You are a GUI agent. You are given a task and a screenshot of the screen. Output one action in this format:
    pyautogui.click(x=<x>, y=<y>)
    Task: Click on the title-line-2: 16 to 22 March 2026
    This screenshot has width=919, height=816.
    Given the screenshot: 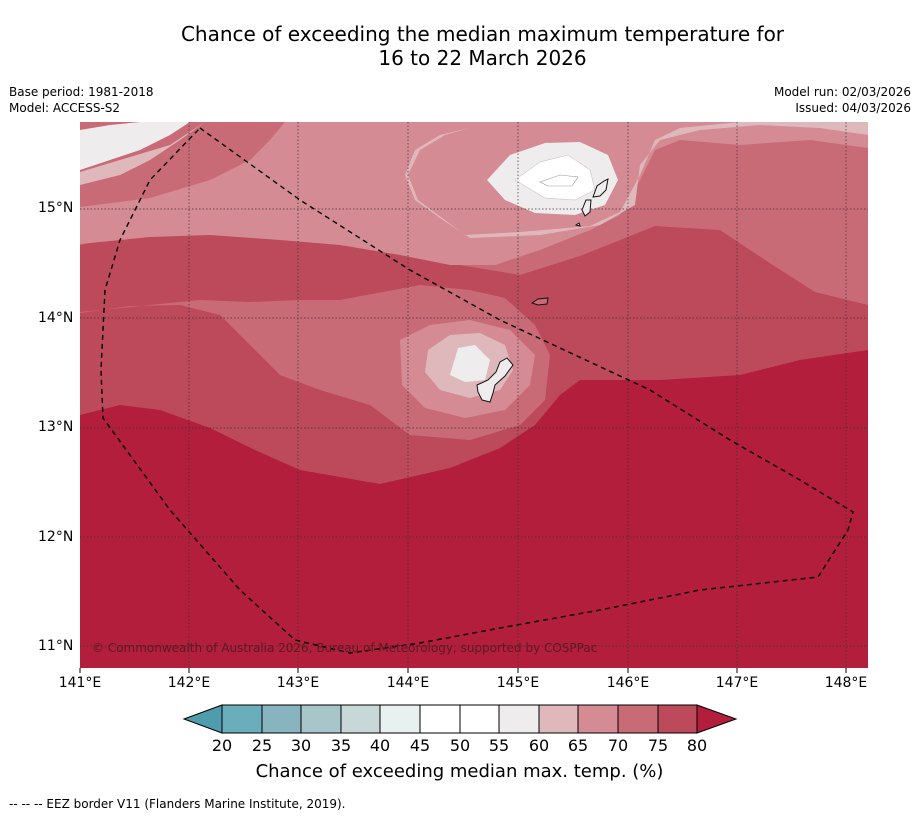 What is the action you would take?
    pyautogui.click(x=482, y=58)
    